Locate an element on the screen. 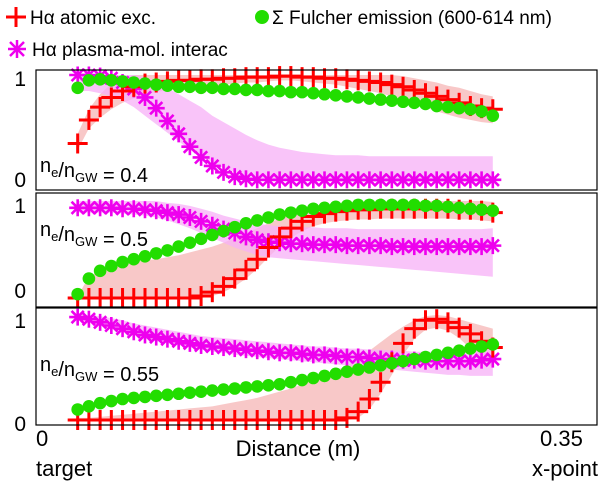 The height and width of the screenshot is (486, 600). x-tick-label-start: 0 is located at coordinates (42, 438).